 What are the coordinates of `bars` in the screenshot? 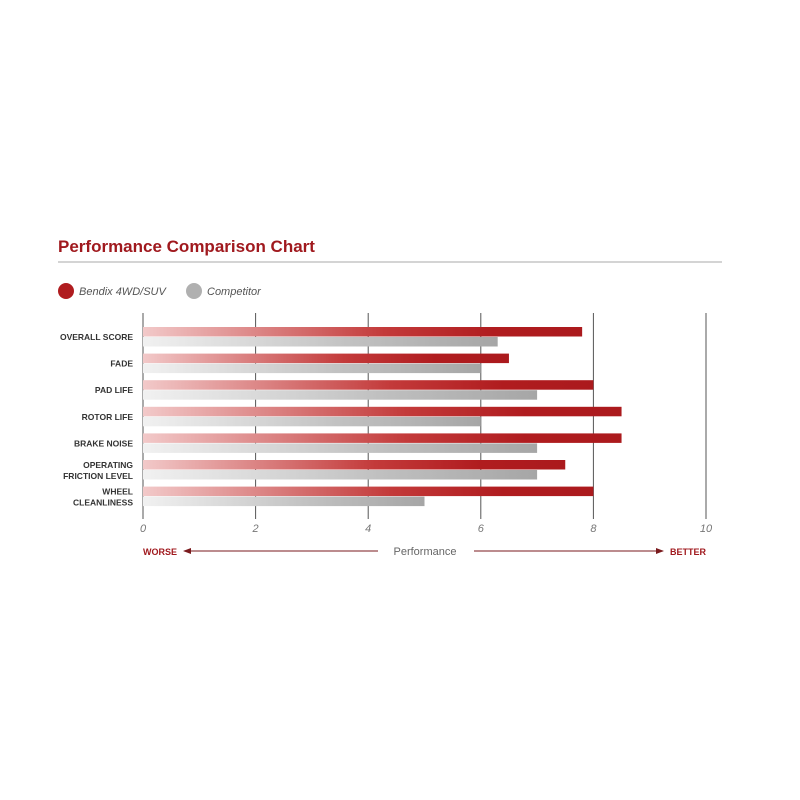 It's located at (382, 417).